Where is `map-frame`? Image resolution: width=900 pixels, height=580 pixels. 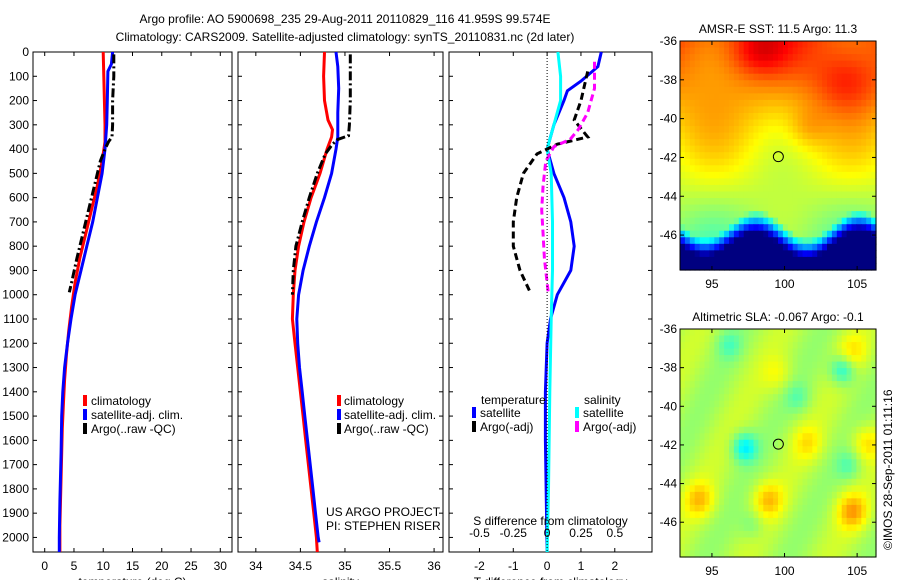 map-frame is located at coordinates (778, 155).